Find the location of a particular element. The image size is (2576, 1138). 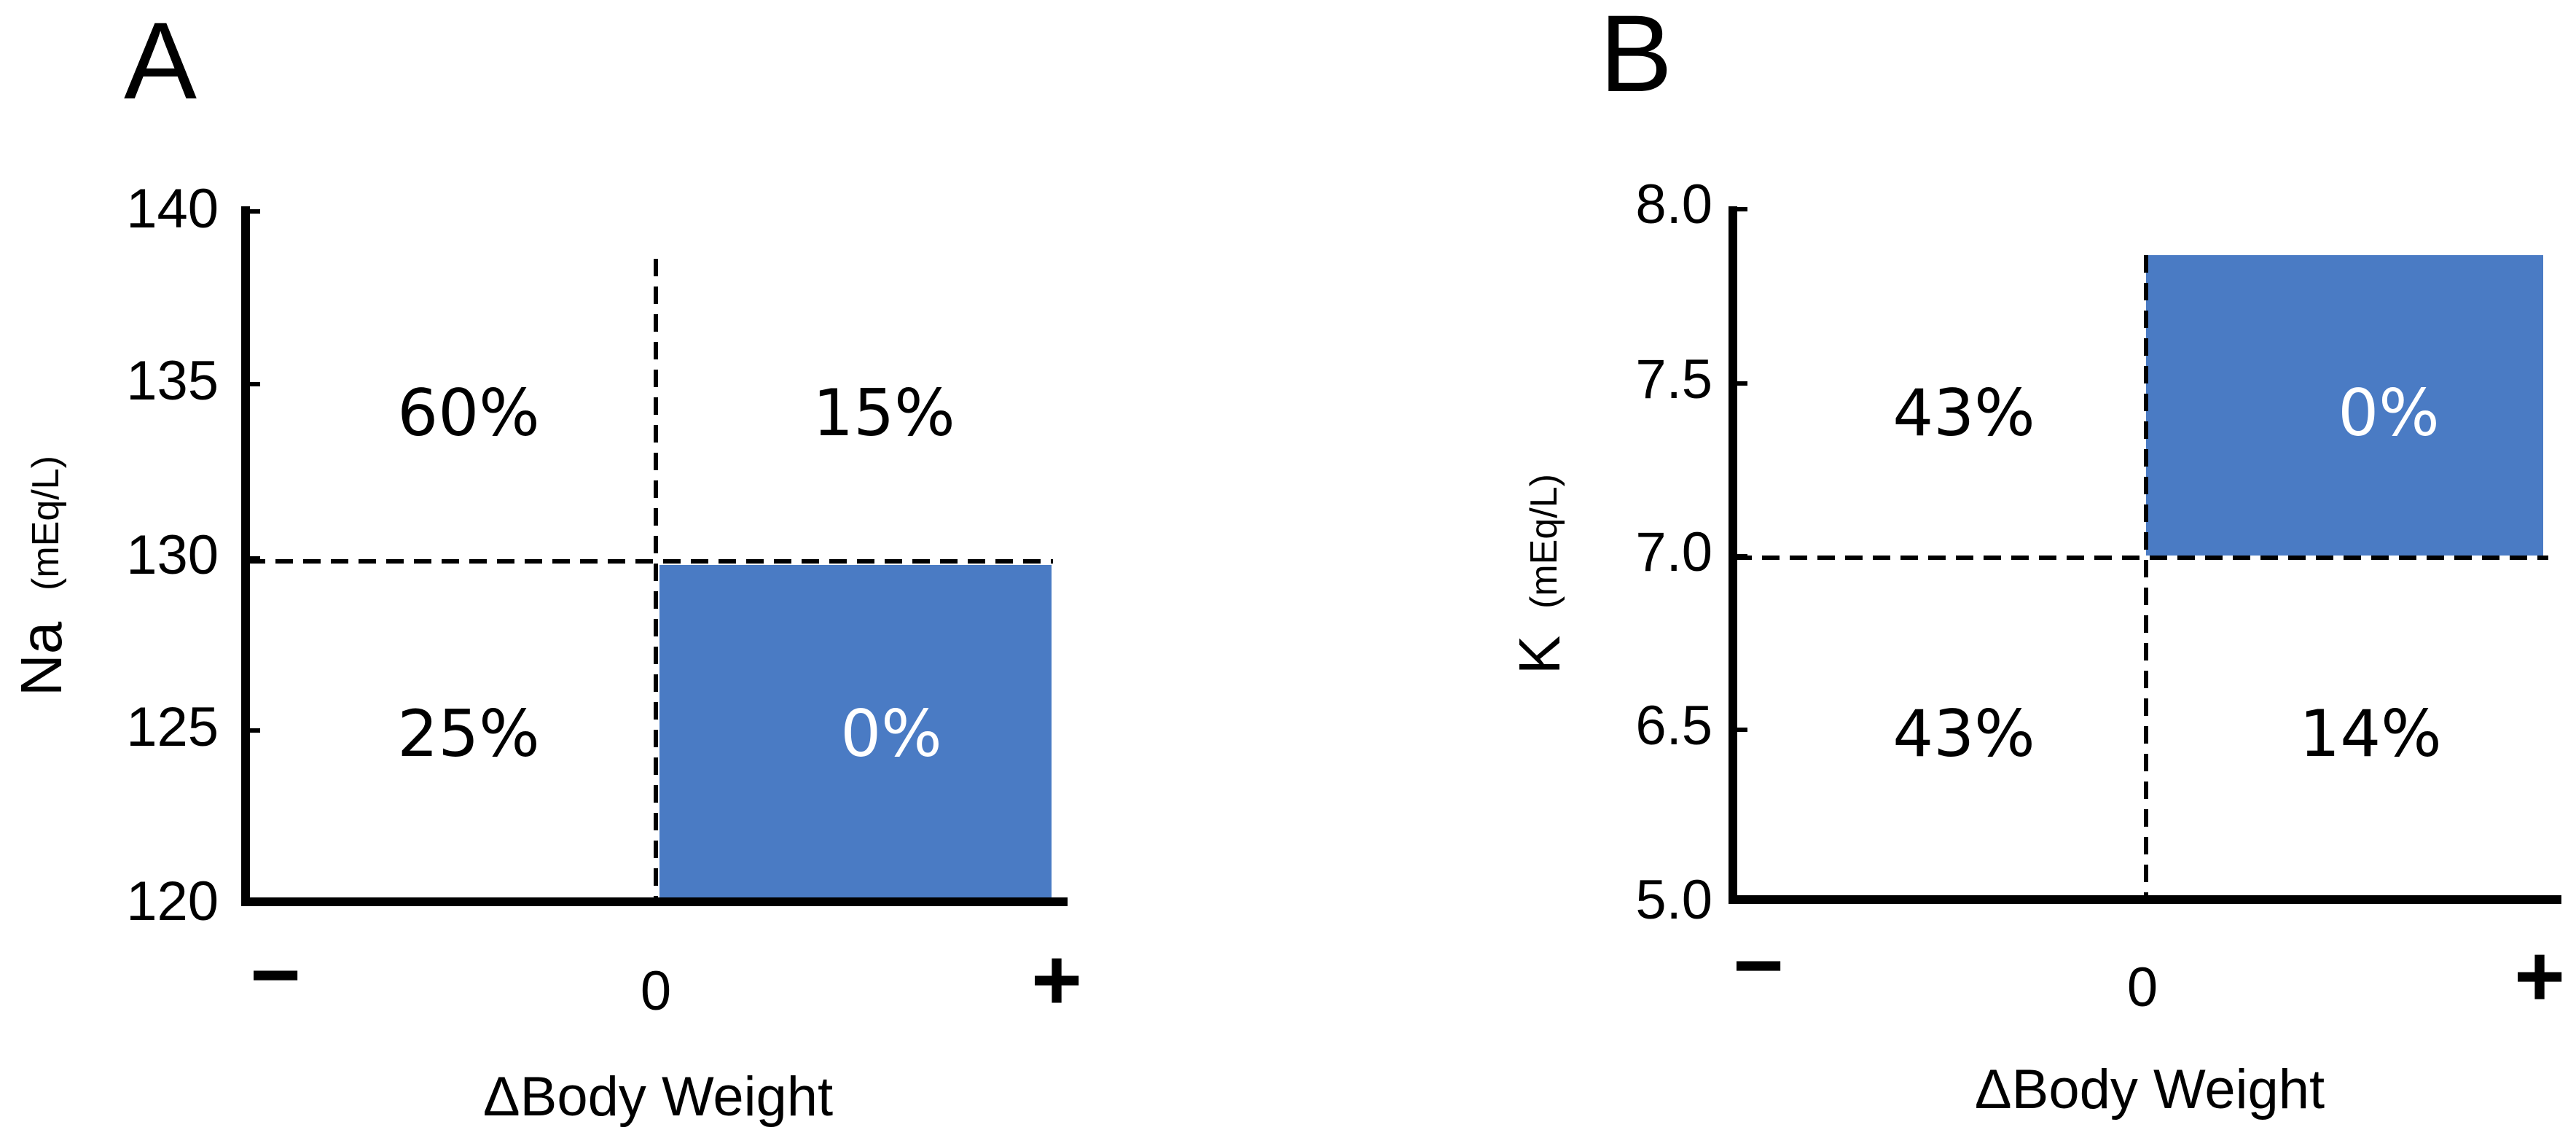

quadrant-label-a-top-left: 60% is located at coordinates (468, 413).